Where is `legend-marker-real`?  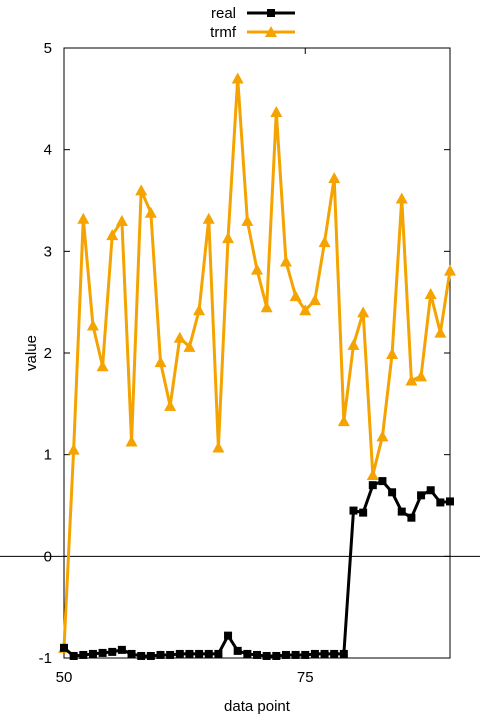 legend-marker-real is located at coordinates (271, 13).